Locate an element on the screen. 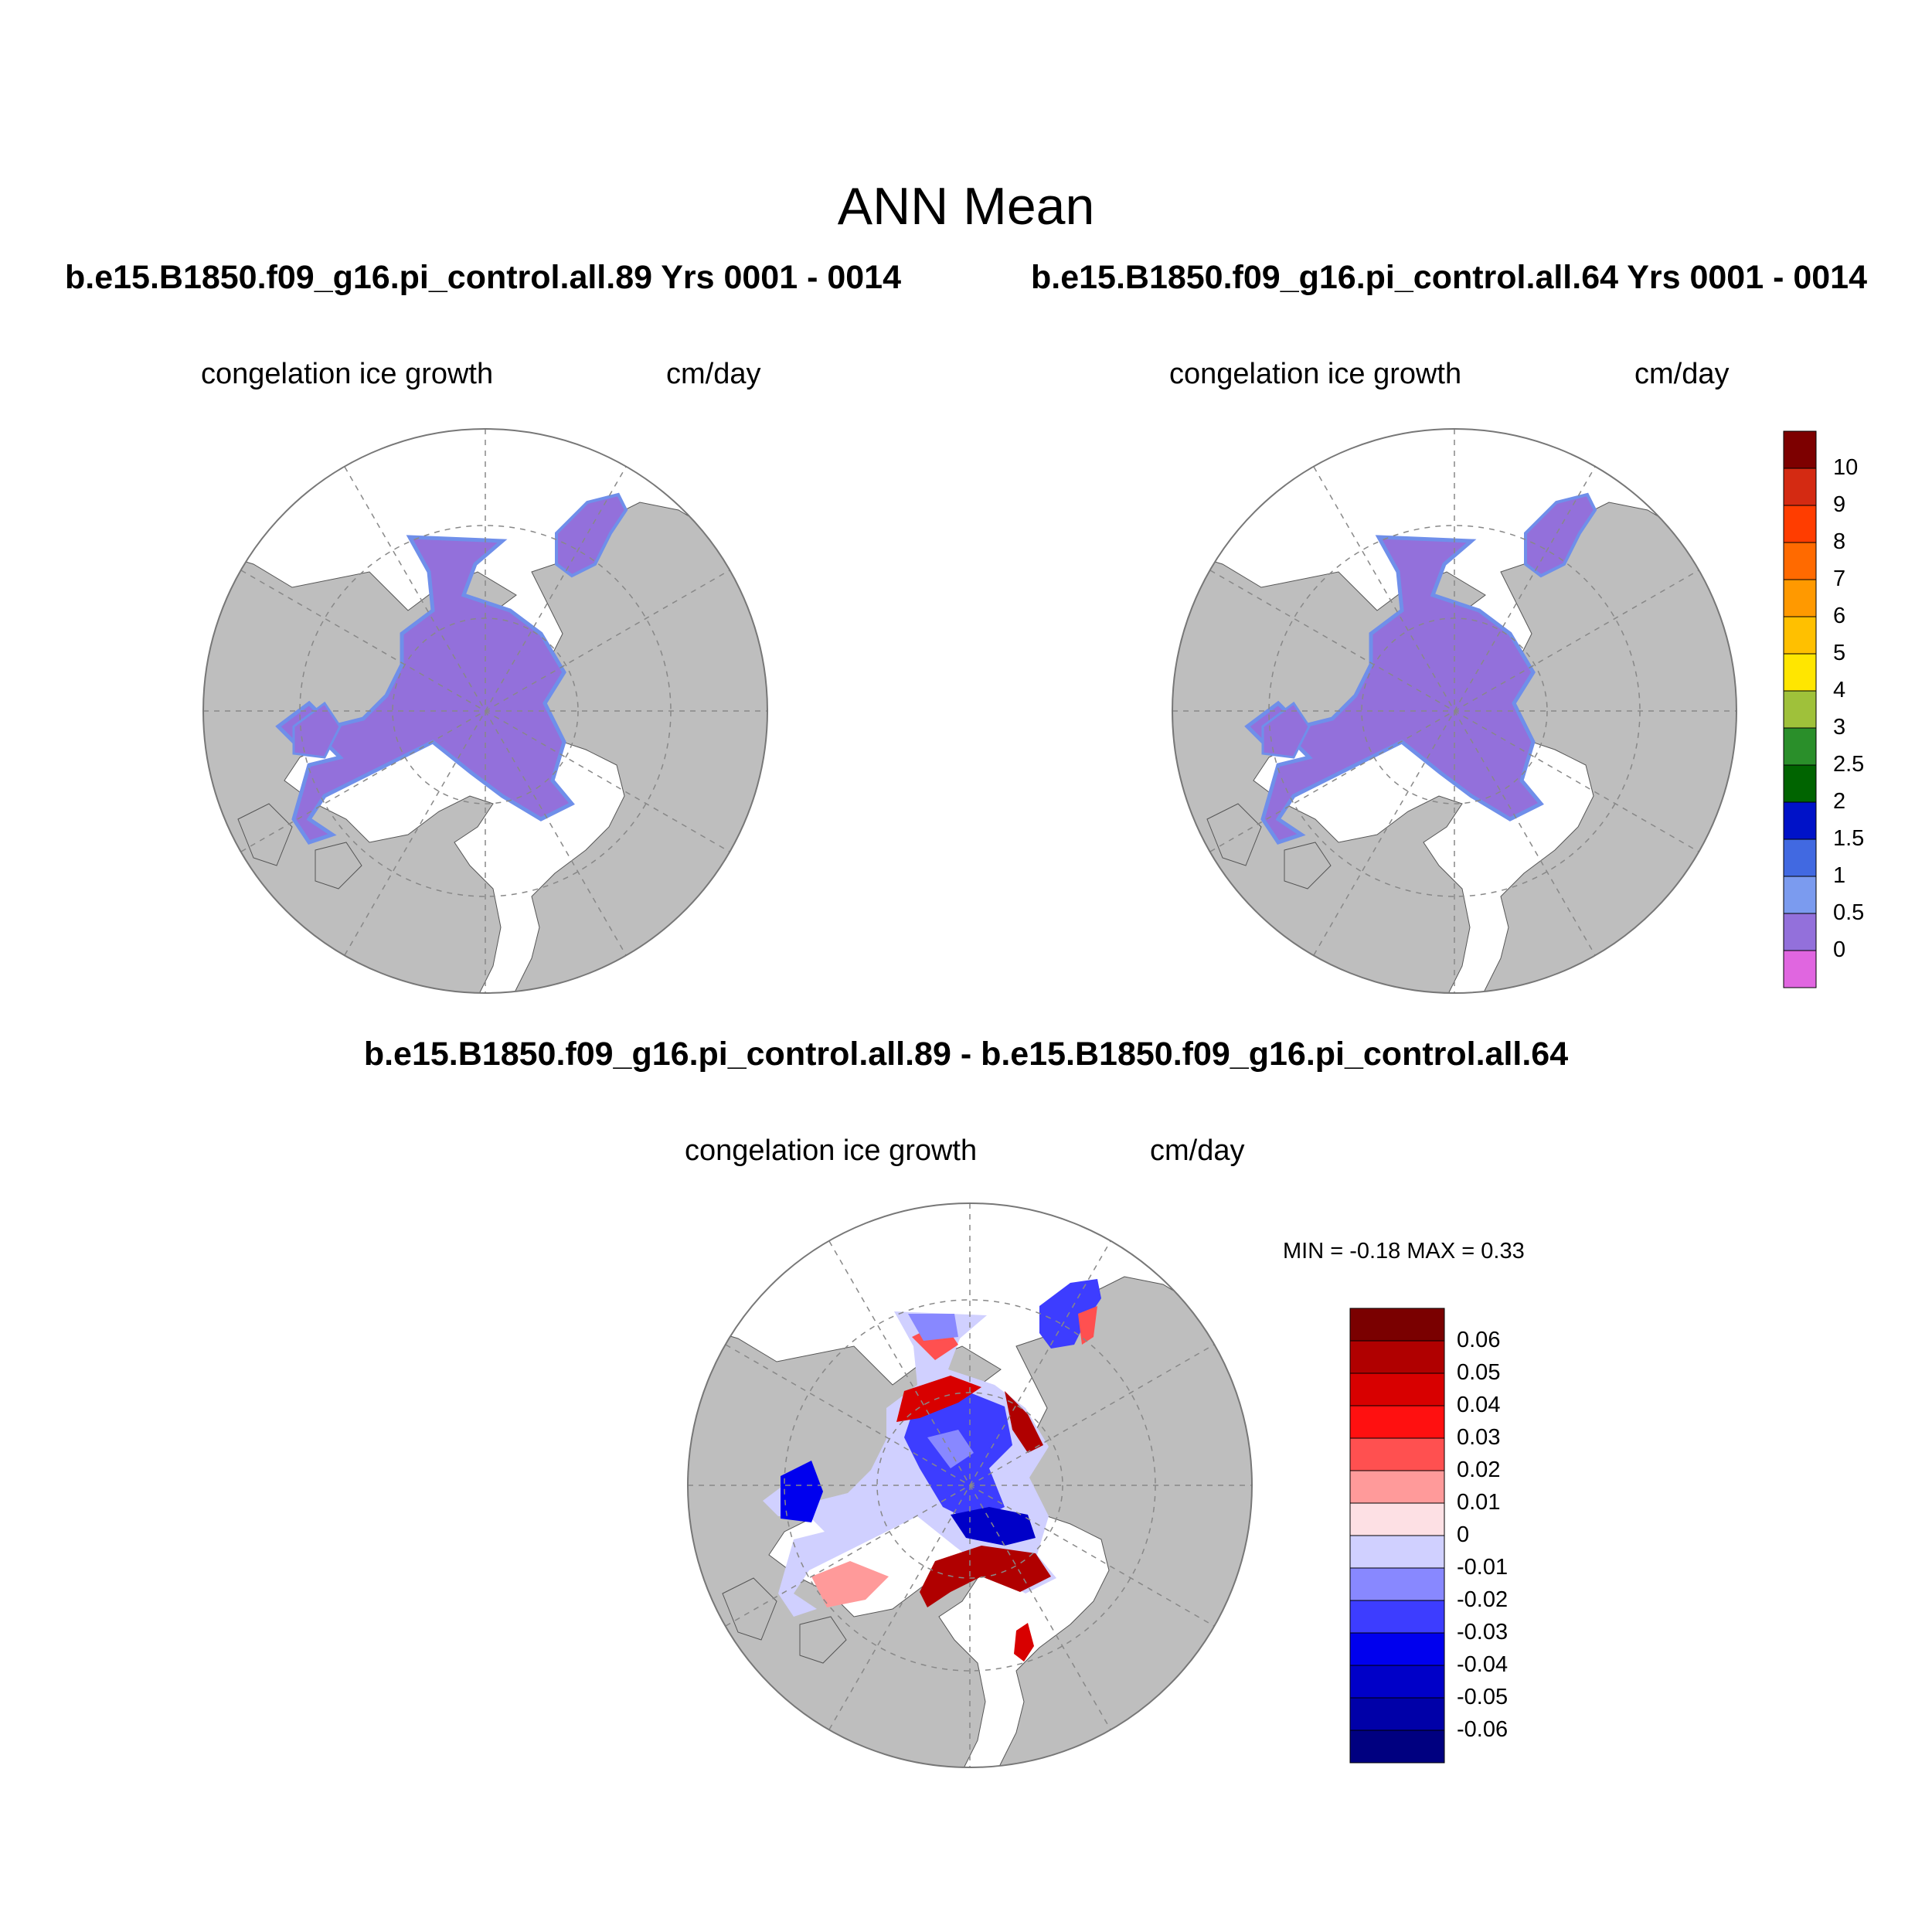 This screenshot has width=1932, height=1932. cb-diff-label-2: 0.04 is located at coordinates (1479, 1405).